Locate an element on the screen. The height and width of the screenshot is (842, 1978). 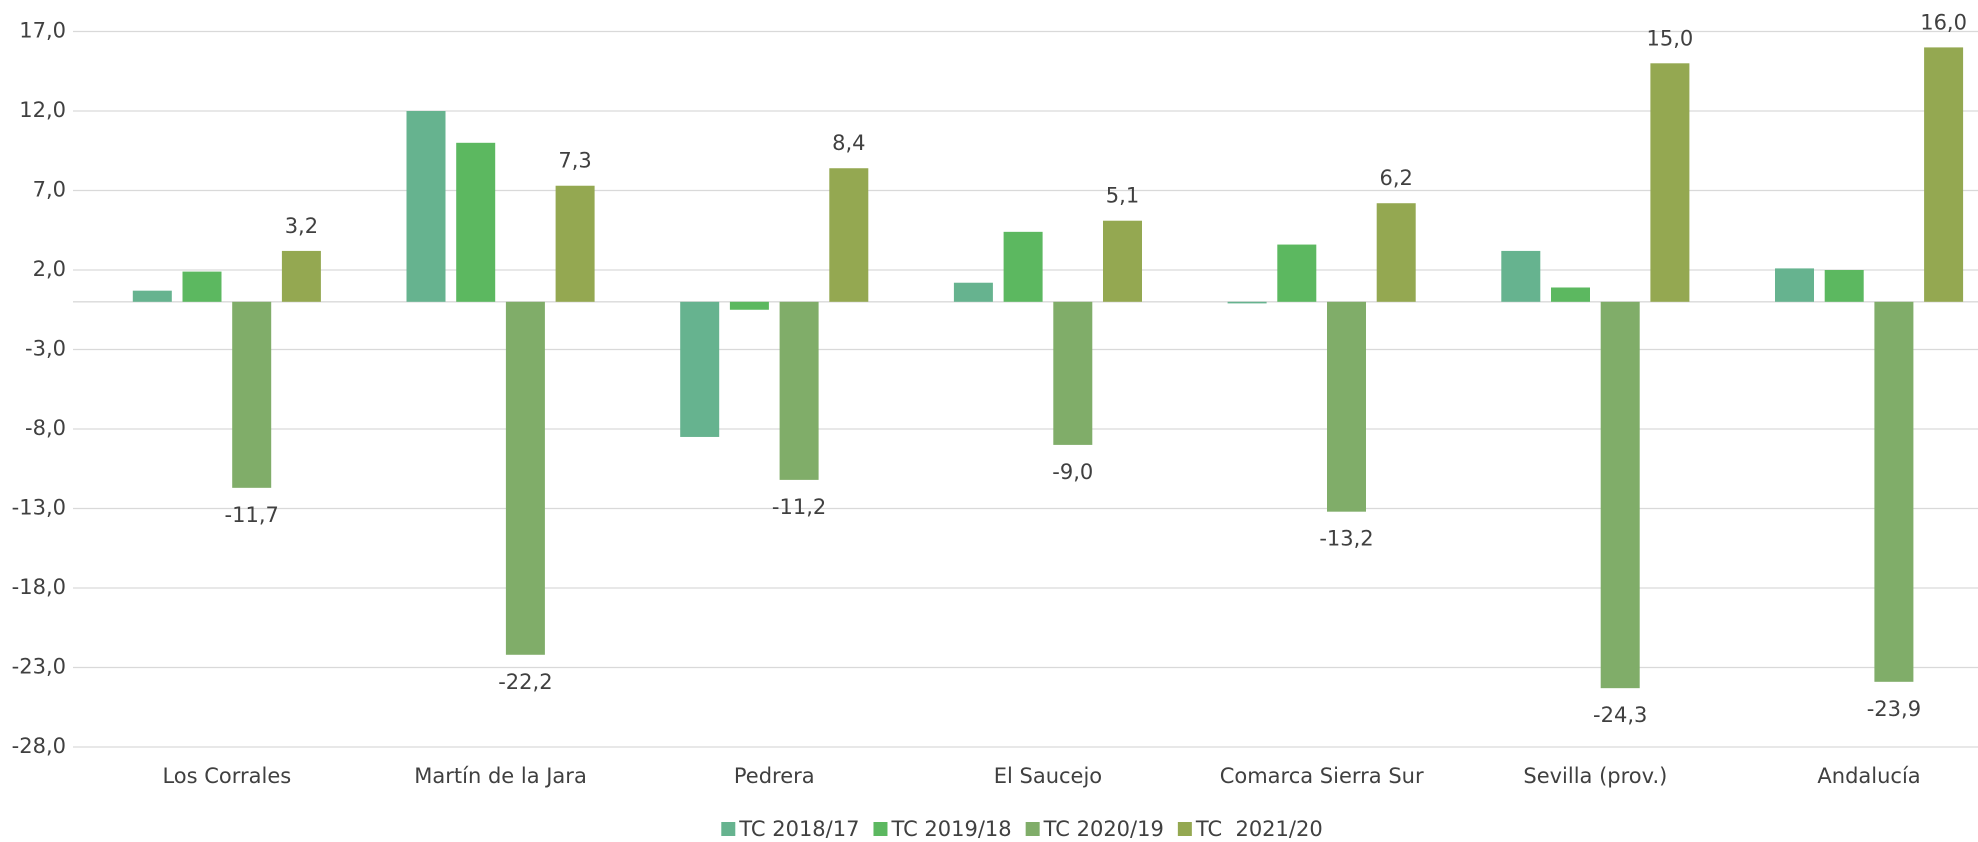
y-tick-label: 17,0 is located at coordinates (42, 31).